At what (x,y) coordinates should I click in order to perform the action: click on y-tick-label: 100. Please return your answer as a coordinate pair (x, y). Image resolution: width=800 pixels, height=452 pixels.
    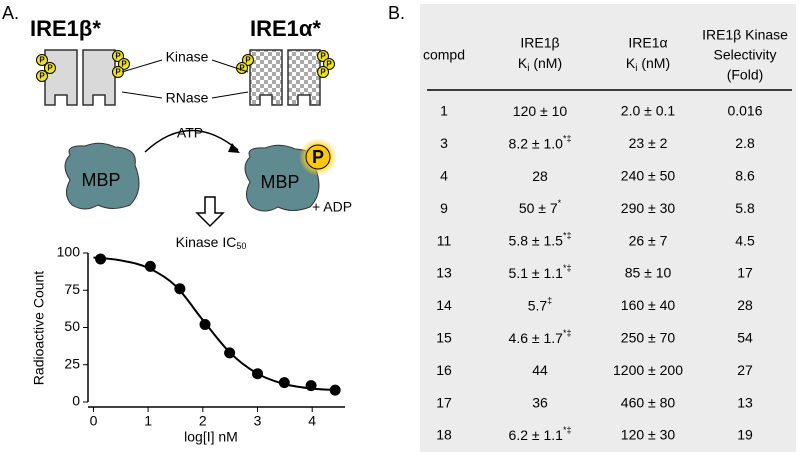
    Looking at the image, I should click on (69, 252).